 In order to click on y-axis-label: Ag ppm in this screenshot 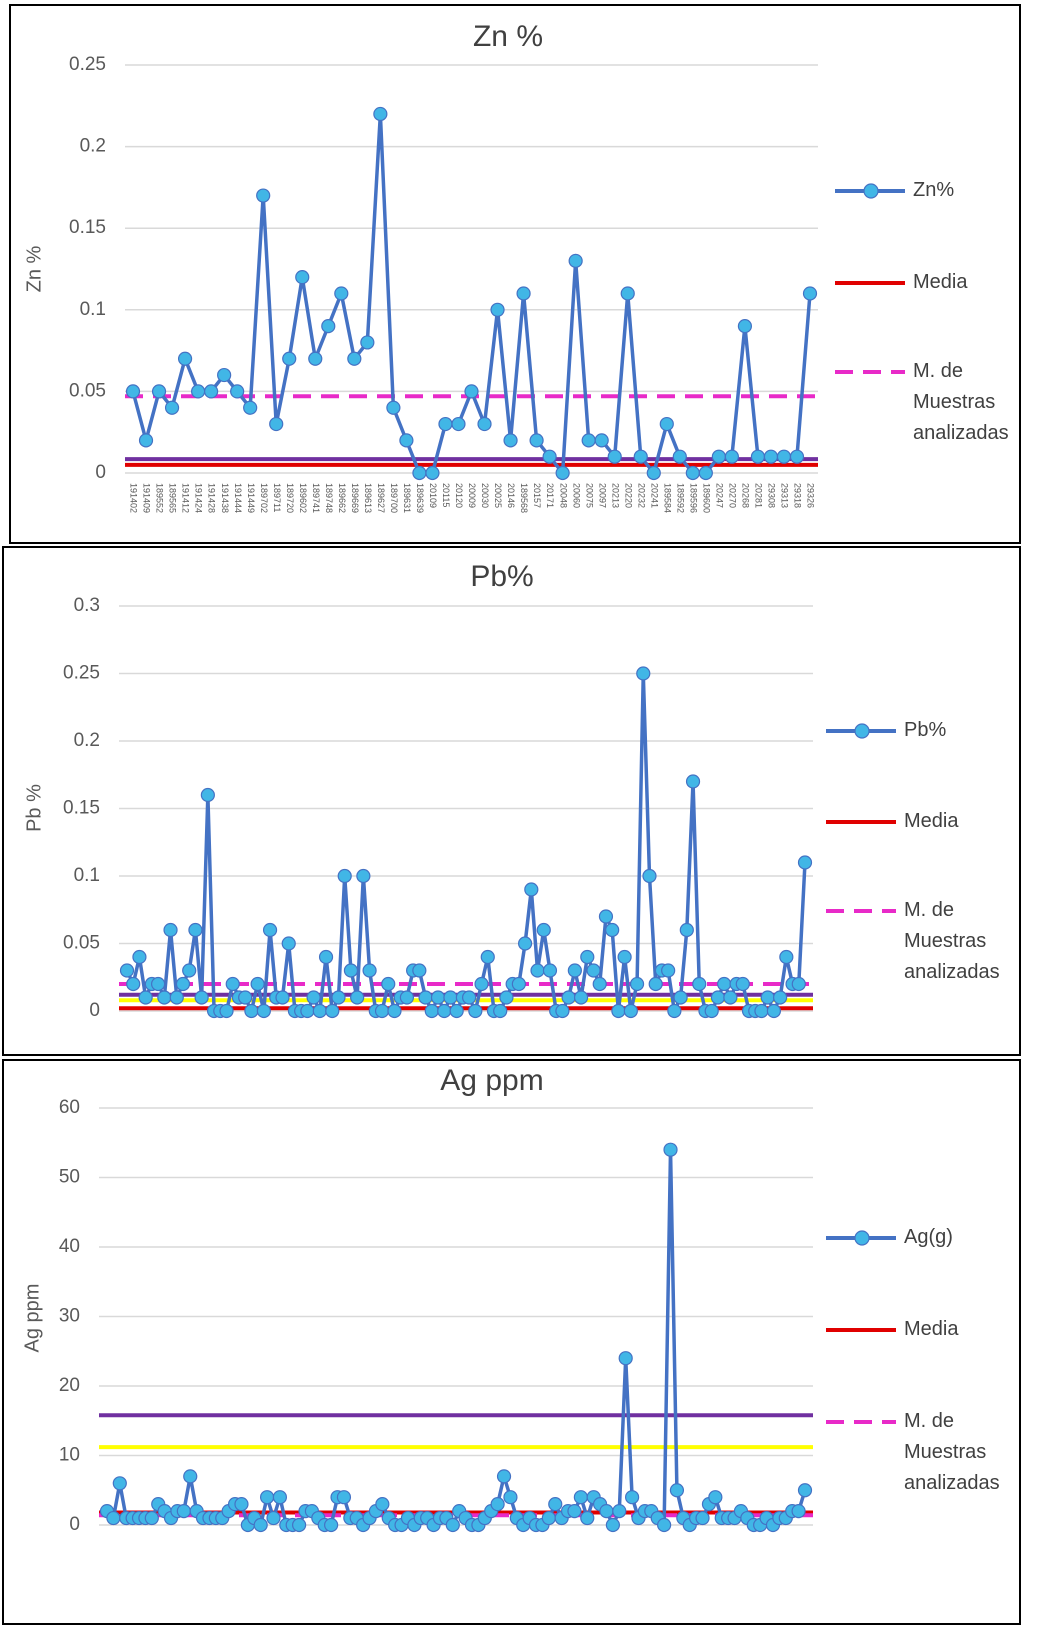, I will do `click(32, 1318)`.